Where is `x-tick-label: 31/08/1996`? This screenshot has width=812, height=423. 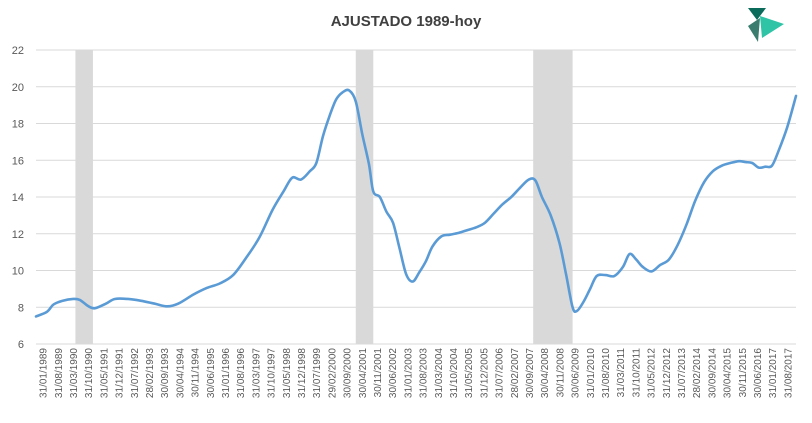
x-tick-label: 31/08/1996 is located at coordinates (241, 373).